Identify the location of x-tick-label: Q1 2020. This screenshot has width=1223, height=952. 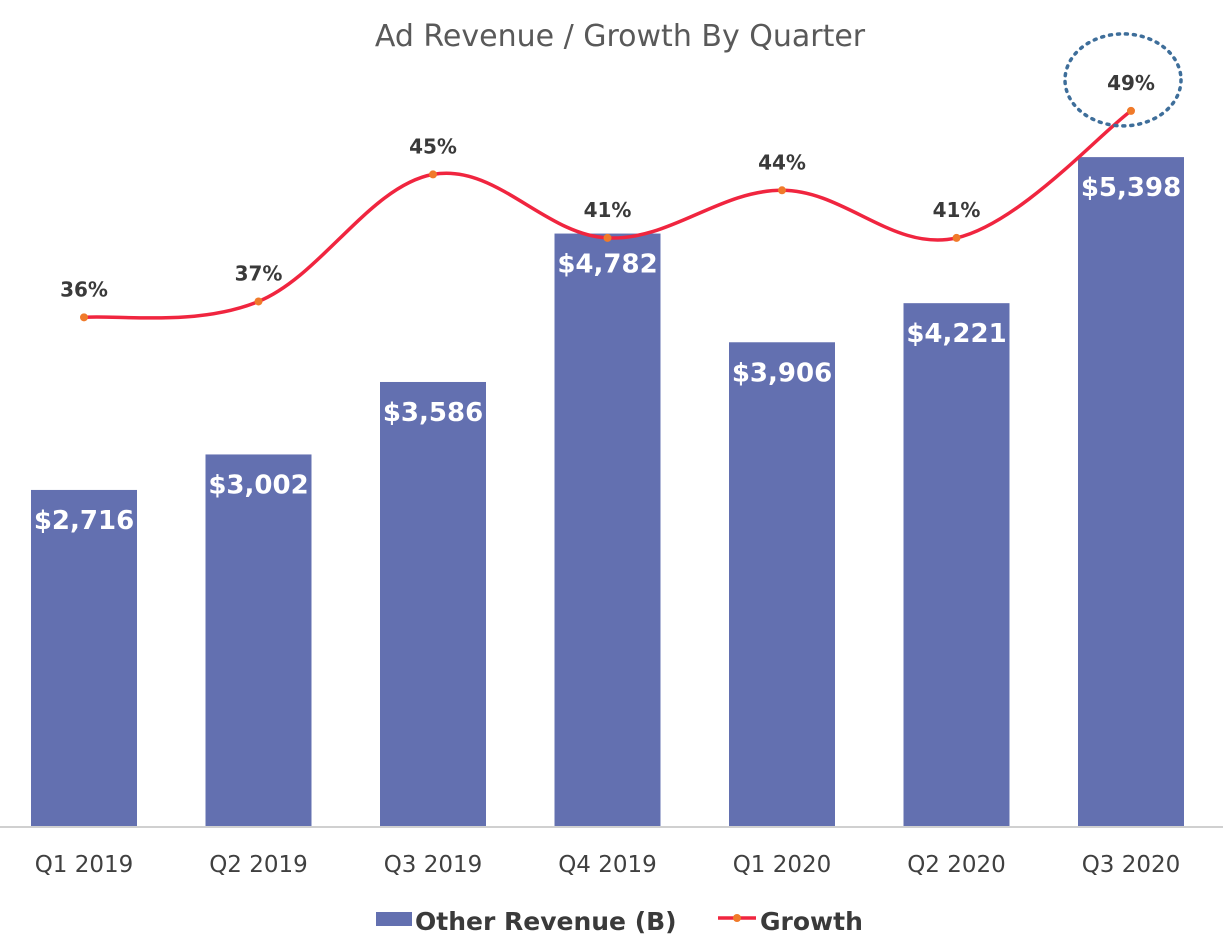
(782, 865).